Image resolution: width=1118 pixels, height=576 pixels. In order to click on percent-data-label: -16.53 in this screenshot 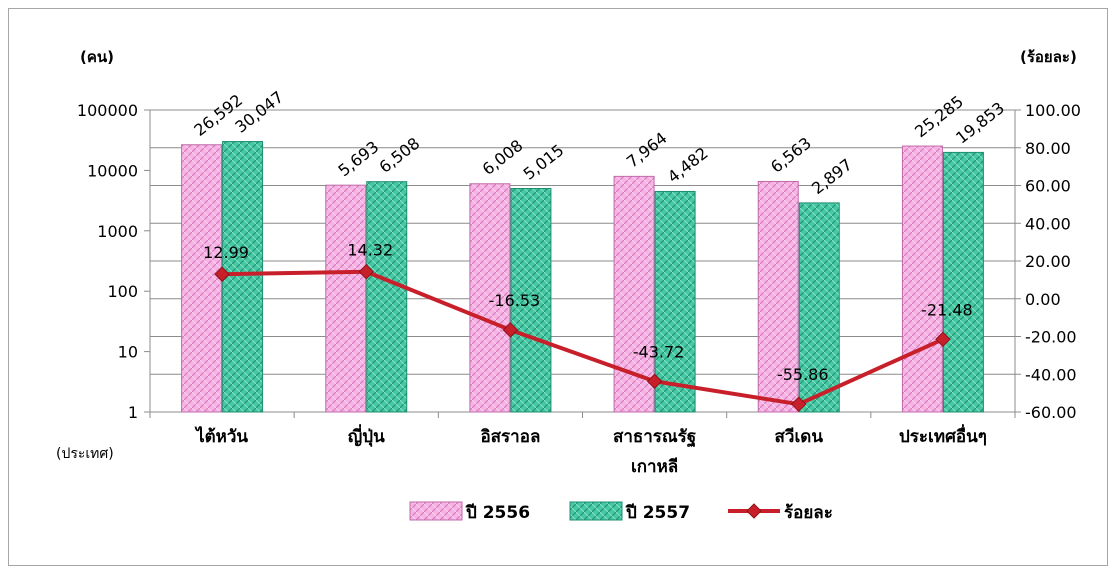, I will do `click(515, 300)`.